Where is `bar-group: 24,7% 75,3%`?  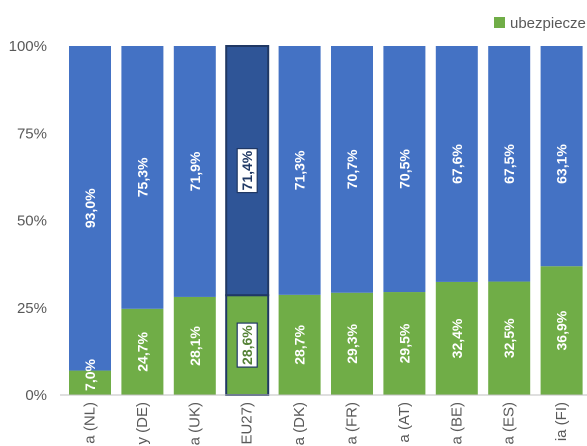 bar-group: 24,7% 75,3% is located at coordinates (142, 220).